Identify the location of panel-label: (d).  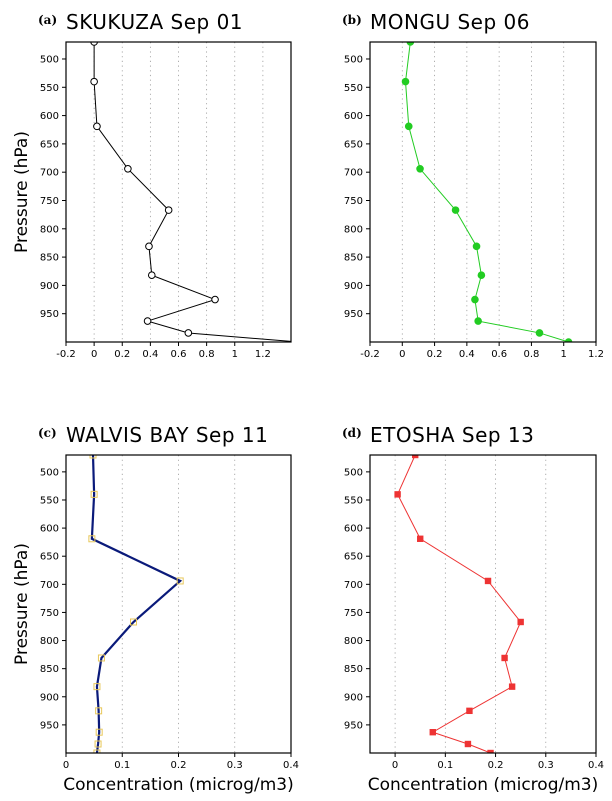
(352, 433).